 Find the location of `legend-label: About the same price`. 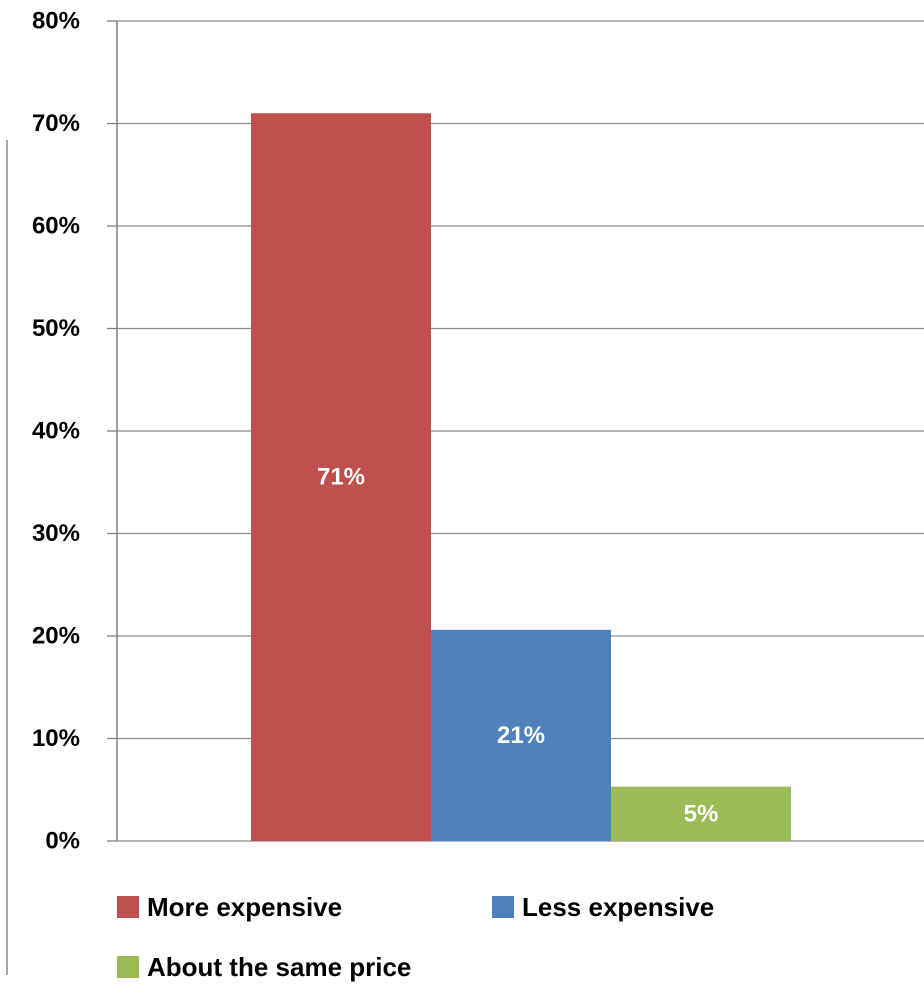

legend-label: About the same price is located at coordinates (279, 967).